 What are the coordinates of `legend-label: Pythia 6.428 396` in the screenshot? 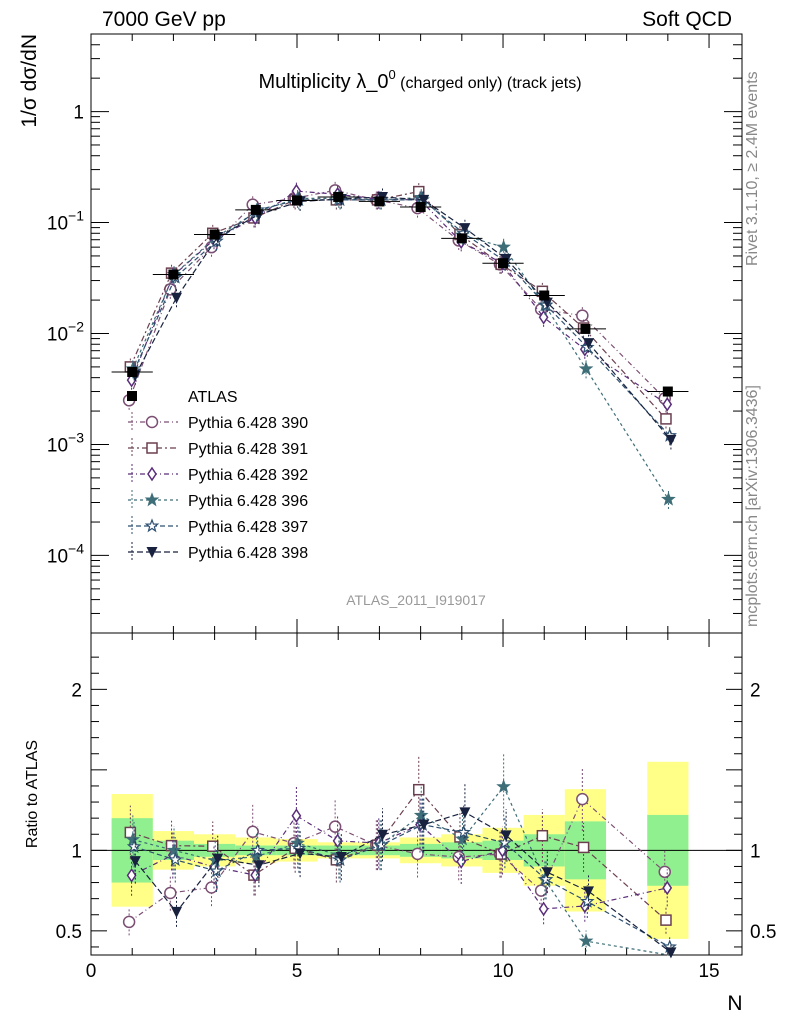 It's located at (248, 501).